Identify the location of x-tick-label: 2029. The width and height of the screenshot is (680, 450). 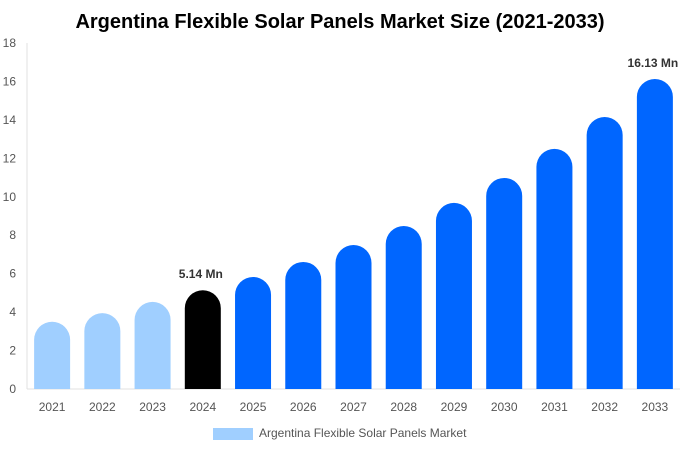
(454, 407).